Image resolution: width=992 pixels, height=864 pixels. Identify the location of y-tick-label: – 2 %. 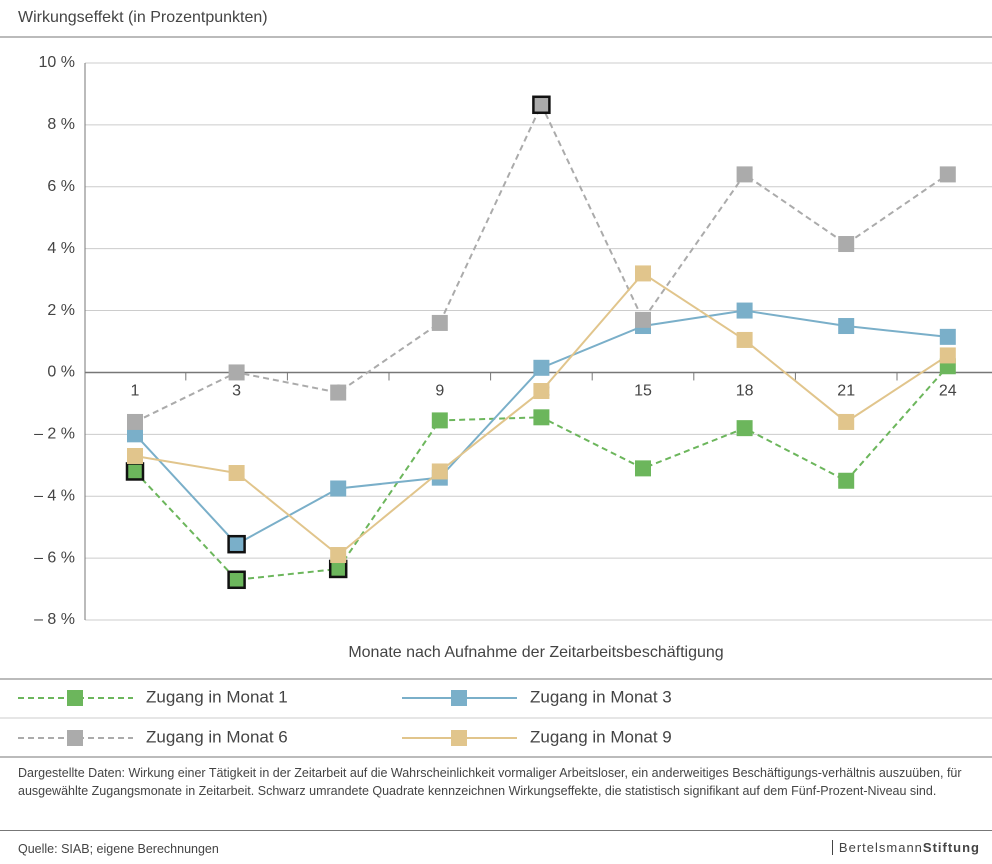
(54, 434).